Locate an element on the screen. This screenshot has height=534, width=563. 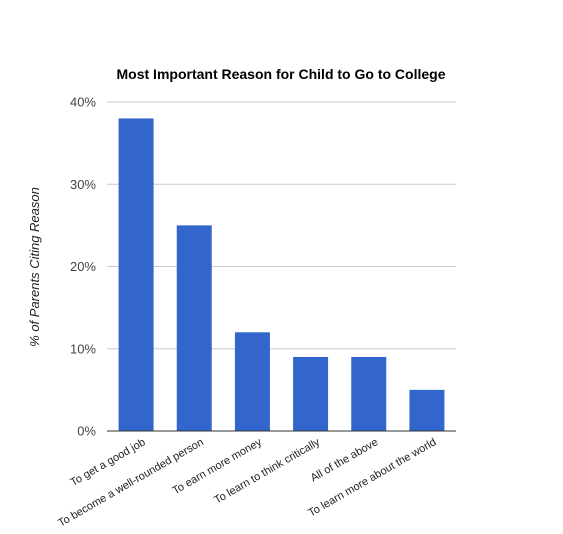
y-axis-ticks: 0% 10% 20% 30% 40% is located at coordinates (83, 267).